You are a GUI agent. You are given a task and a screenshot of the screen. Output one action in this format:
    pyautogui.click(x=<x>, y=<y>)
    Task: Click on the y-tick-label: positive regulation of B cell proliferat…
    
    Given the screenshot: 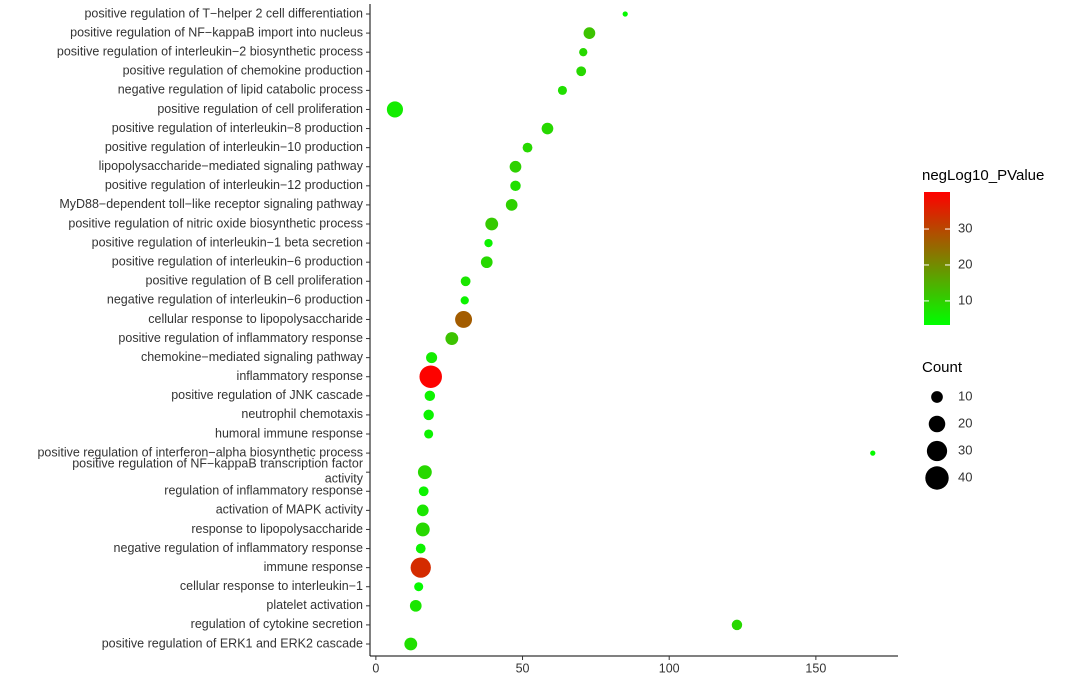 What is the action you would take?
    pyautogui.click(x=255, y=281)
    